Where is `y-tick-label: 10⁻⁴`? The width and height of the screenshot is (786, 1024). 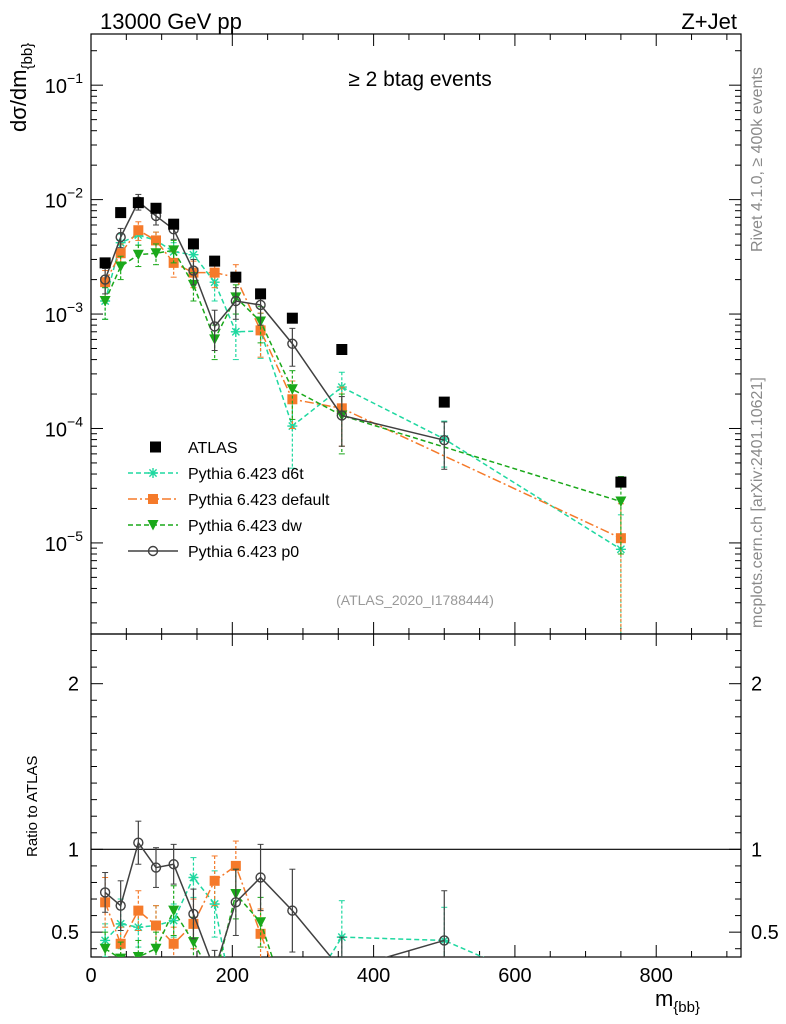
y-tick-label: 10⁻⁴ is located at coordinates (64, 427).